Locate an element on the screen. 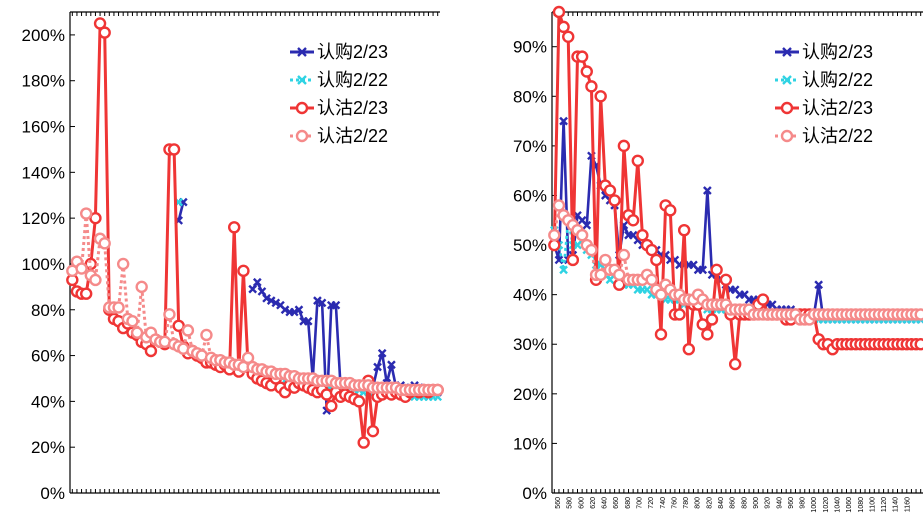 This screenshot has height=520, width=923. x-tick-label: 660 is located at coordinates (616, 503).